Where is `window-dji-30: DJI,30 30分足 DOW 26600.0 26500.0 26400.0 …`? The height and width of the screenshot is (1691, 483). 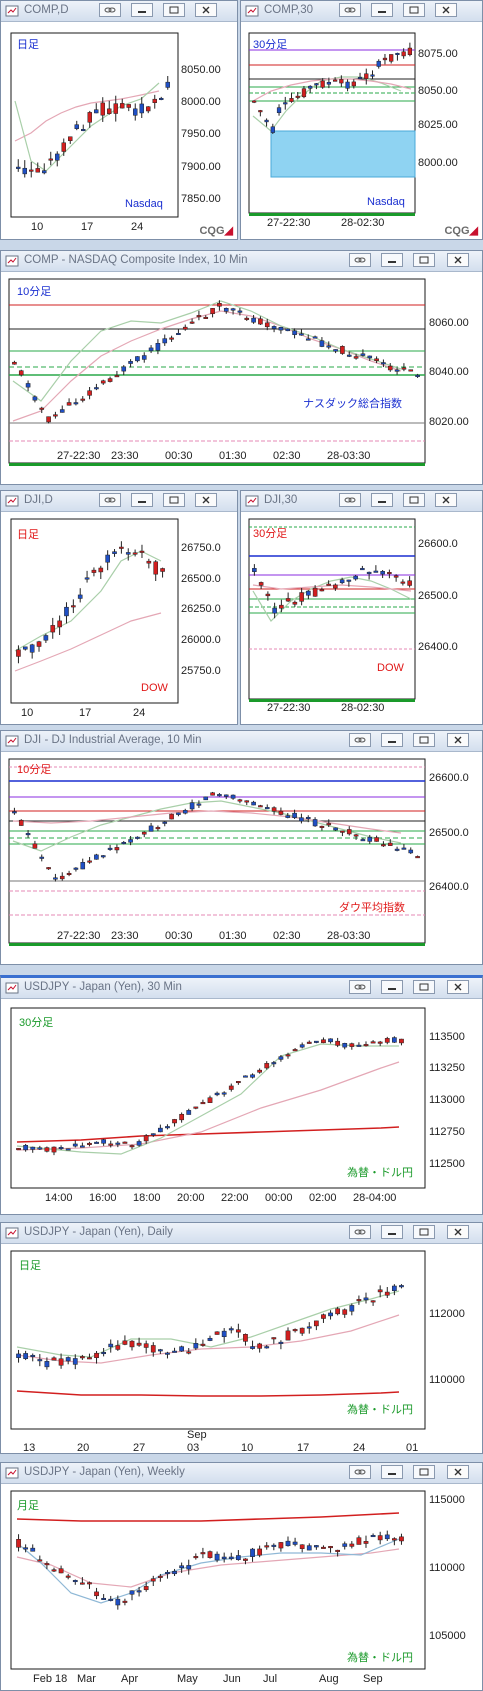 window-dji-30: DJI,30 30分足 DOW 26600.0 26500.0 26400.0 … is located at coordinates (361, 607).